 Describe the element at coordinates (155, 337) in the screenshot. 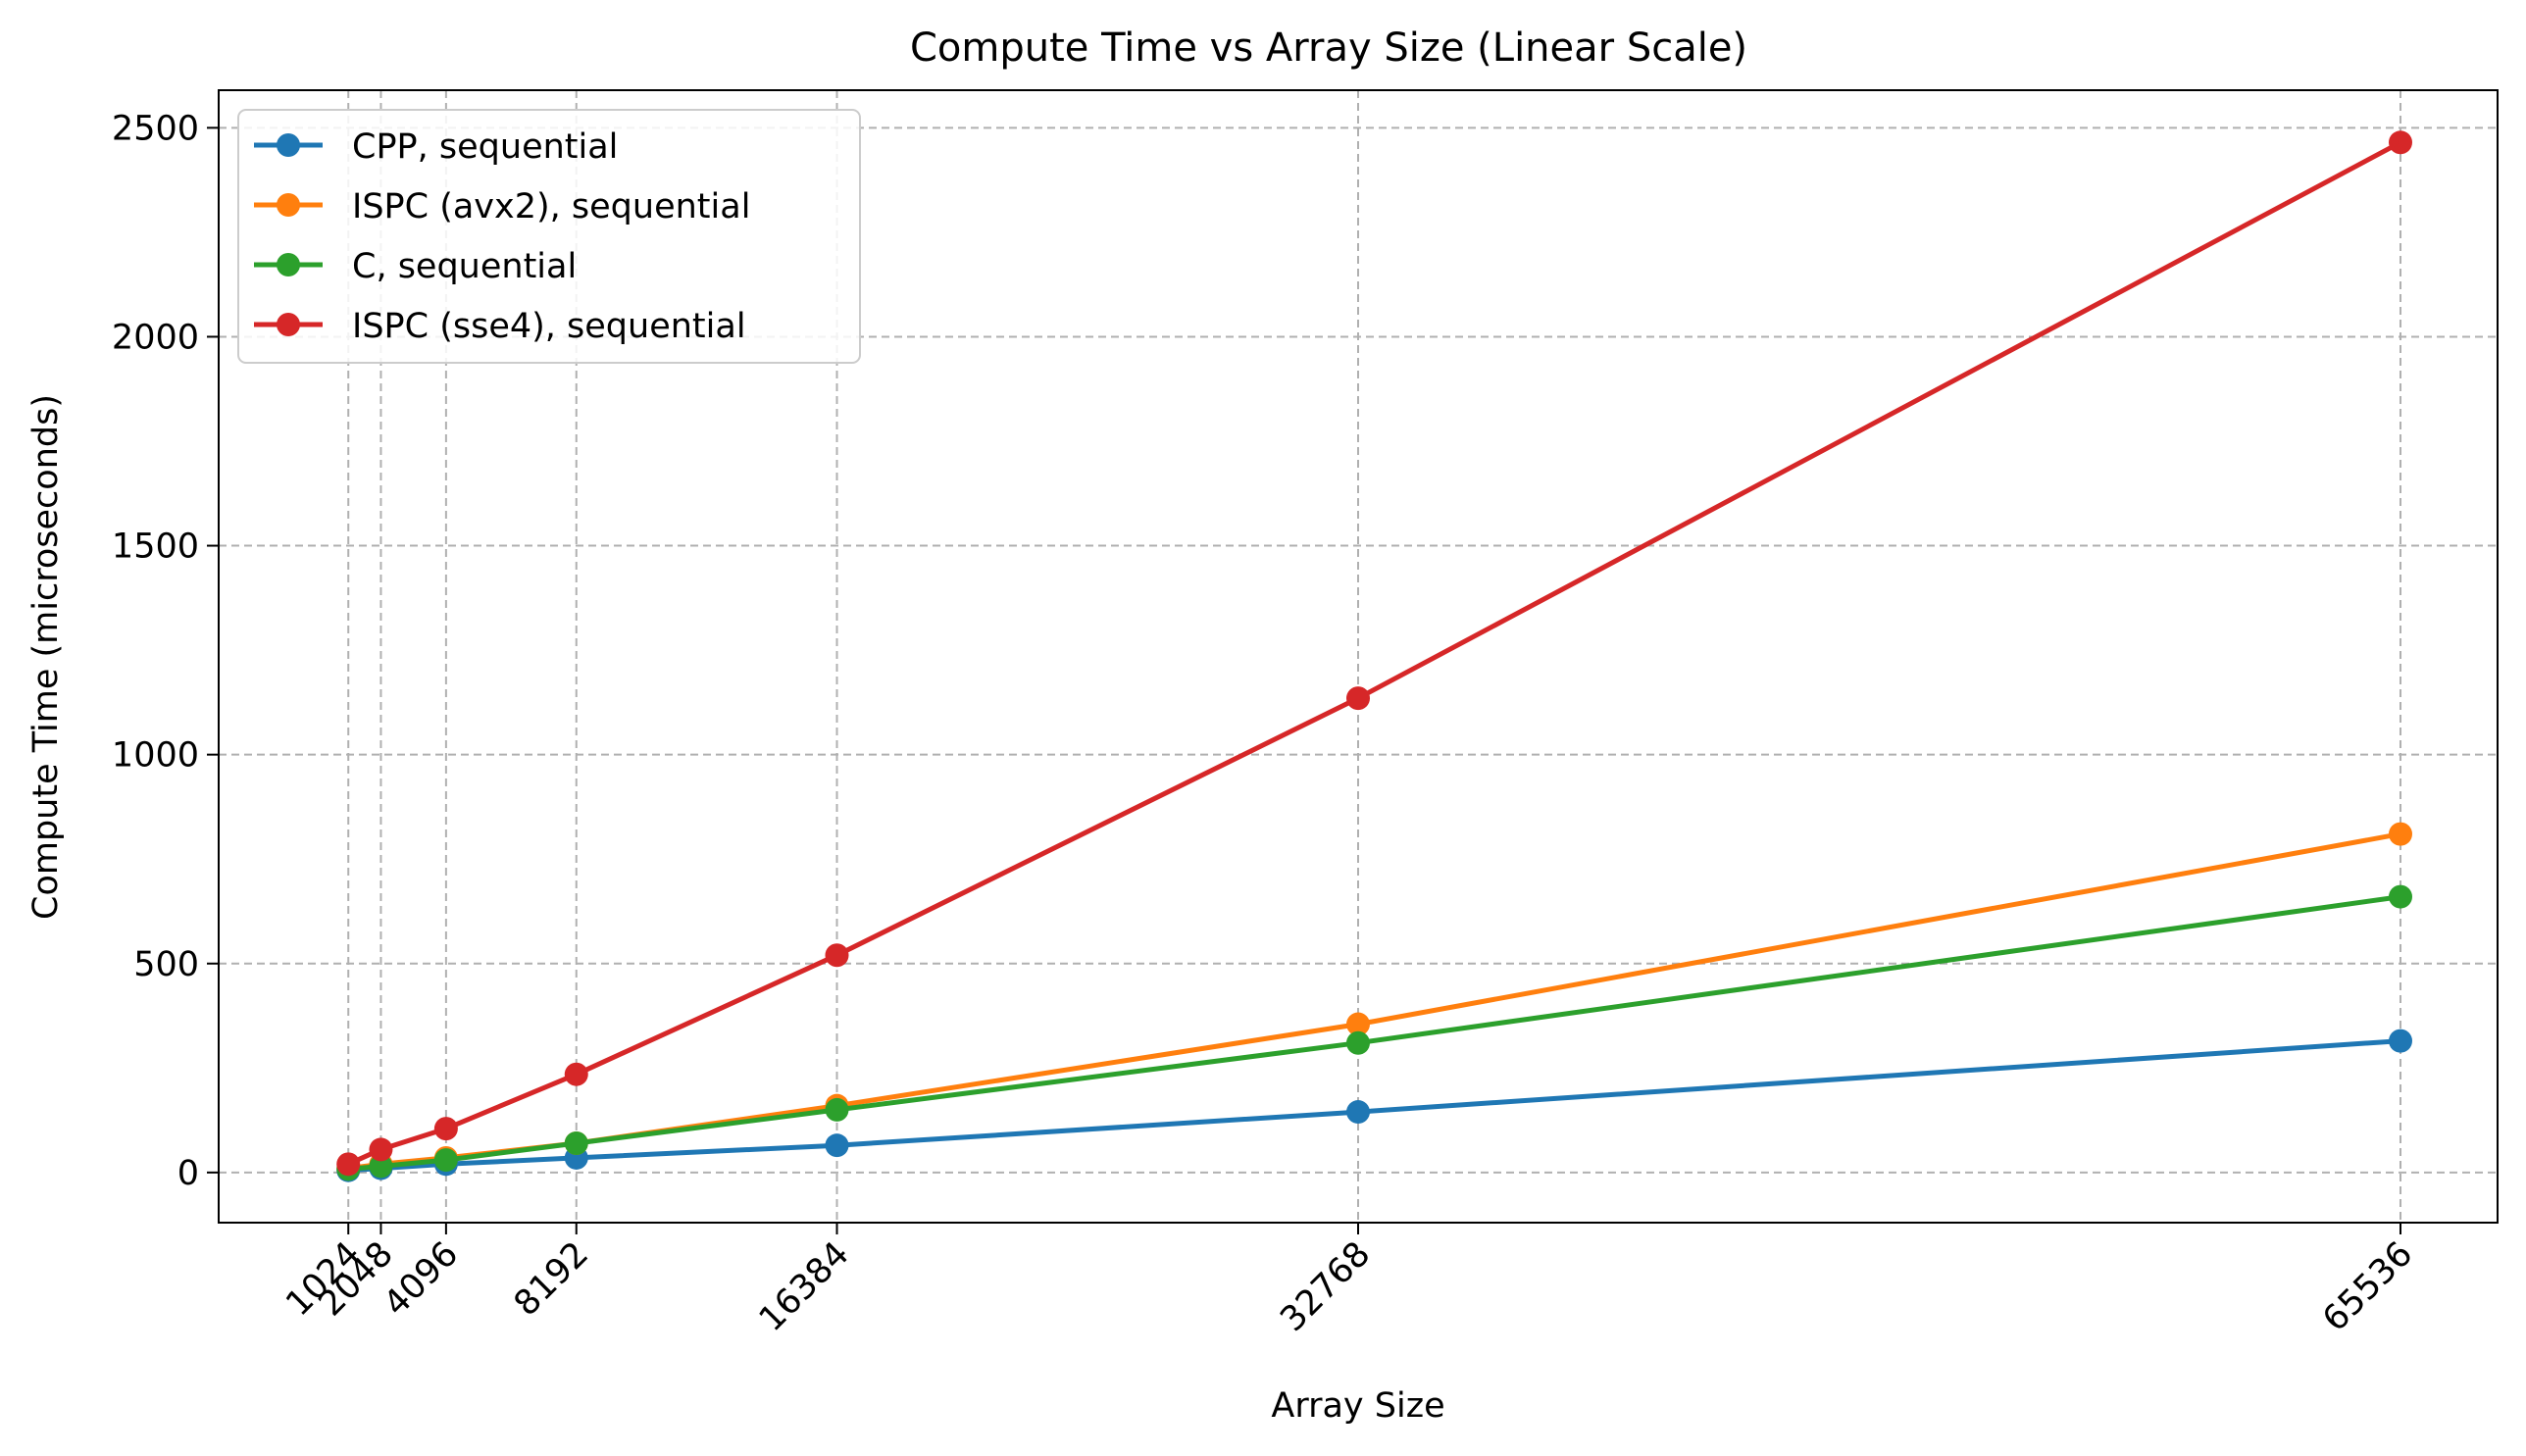

I see `y-tick-label: 2000` at that location.